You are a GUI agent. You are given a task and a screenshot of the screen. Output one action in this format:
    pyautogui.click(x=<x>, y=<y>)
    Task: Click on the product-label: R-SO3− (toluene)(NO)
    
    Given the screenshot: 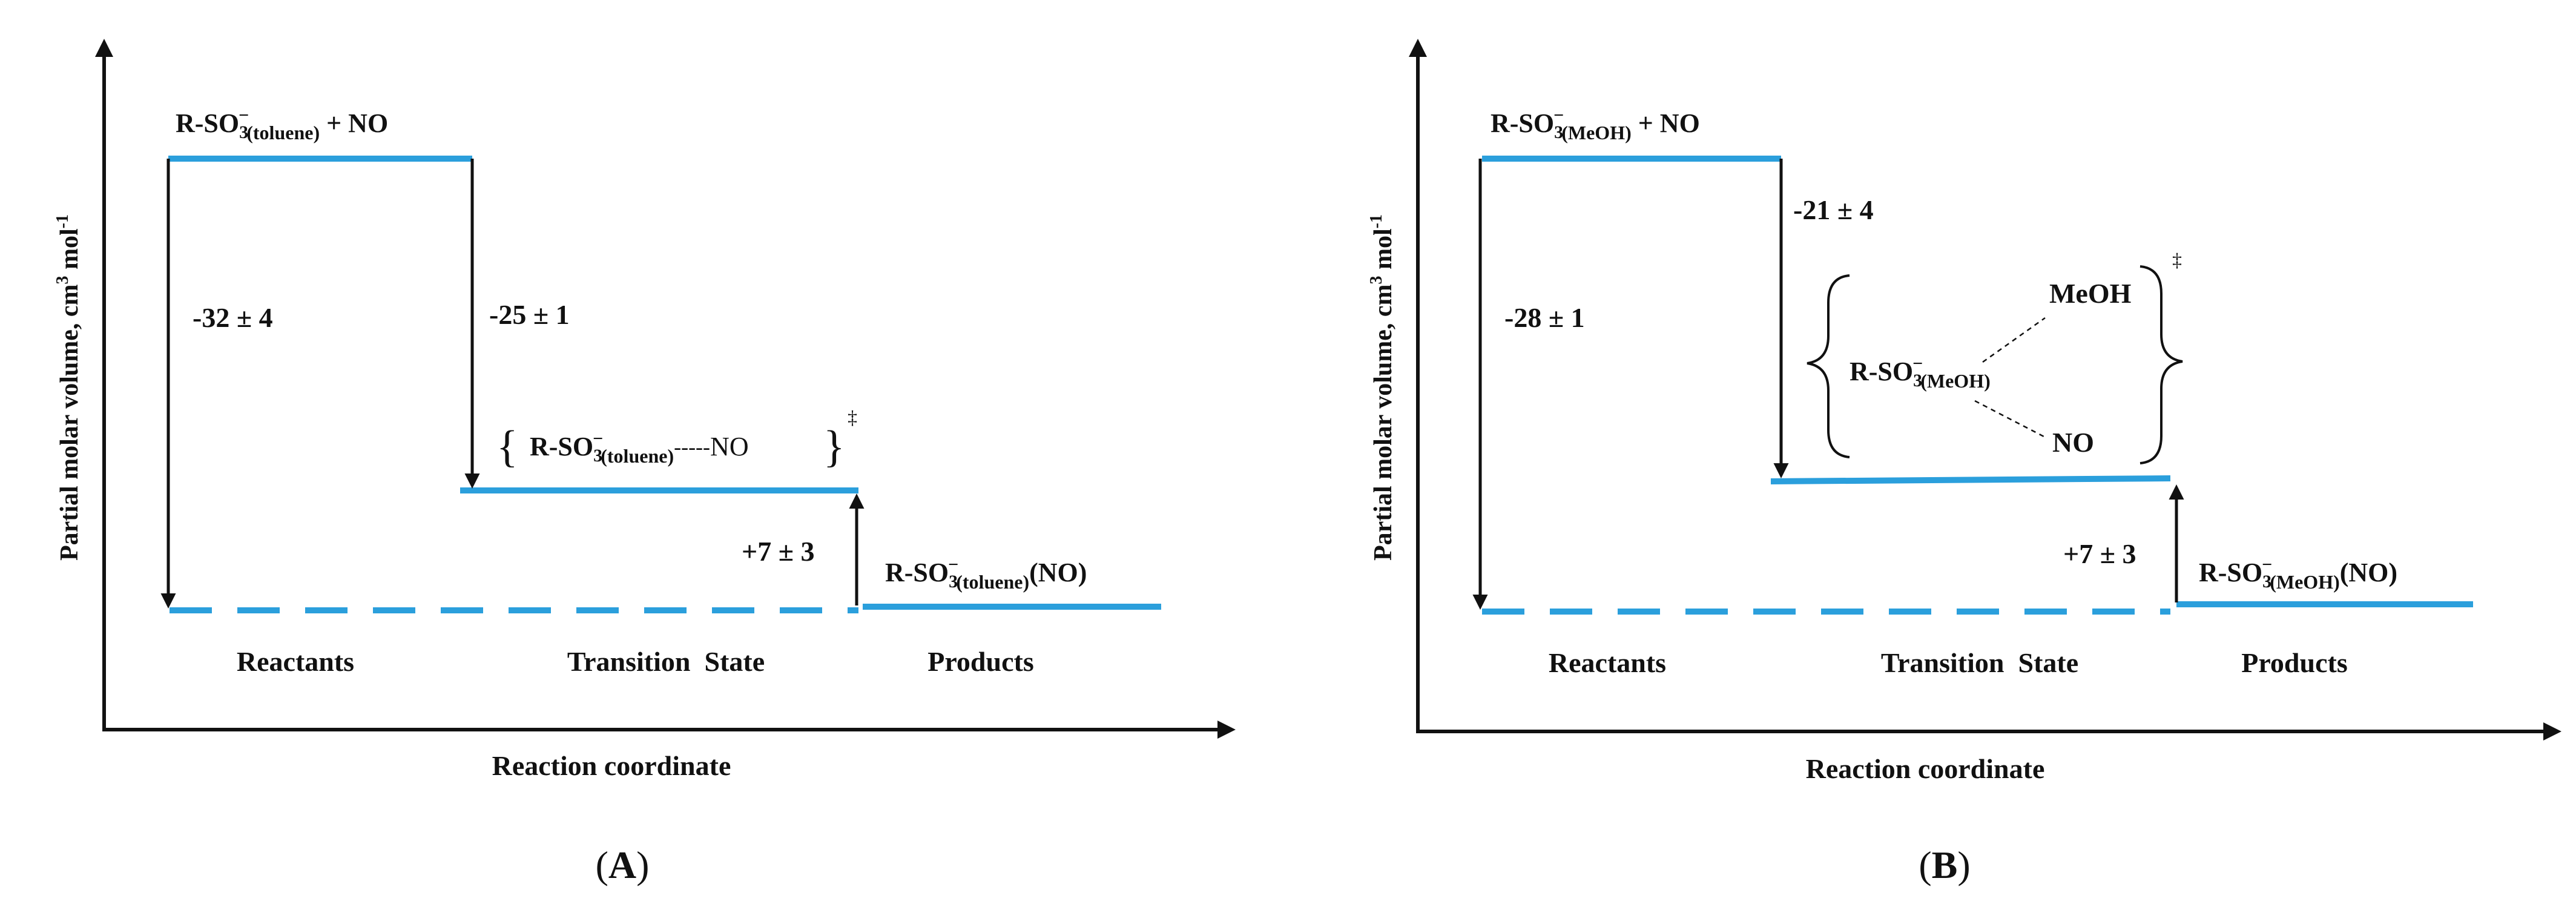 What is the action you would take?
    pyautogui.click(x=986, y=574)
    